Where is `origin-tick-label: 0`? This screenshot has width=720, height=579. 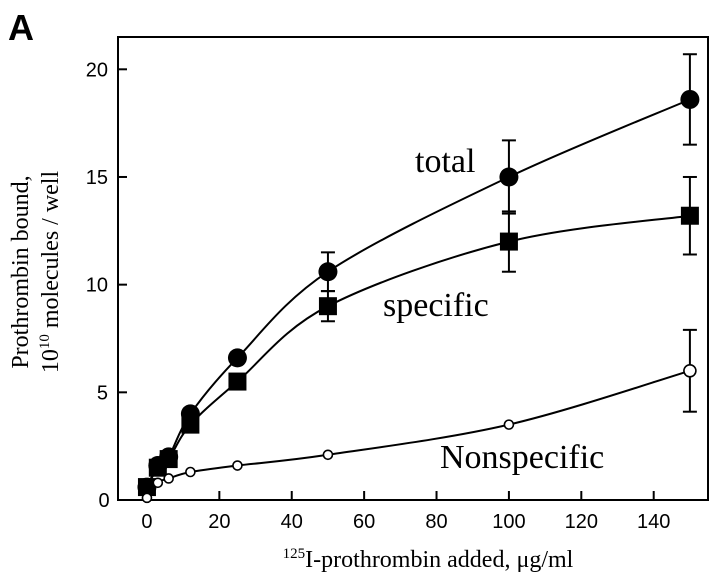 origin-tick-label: 0 is located at coordinates (103, 501).